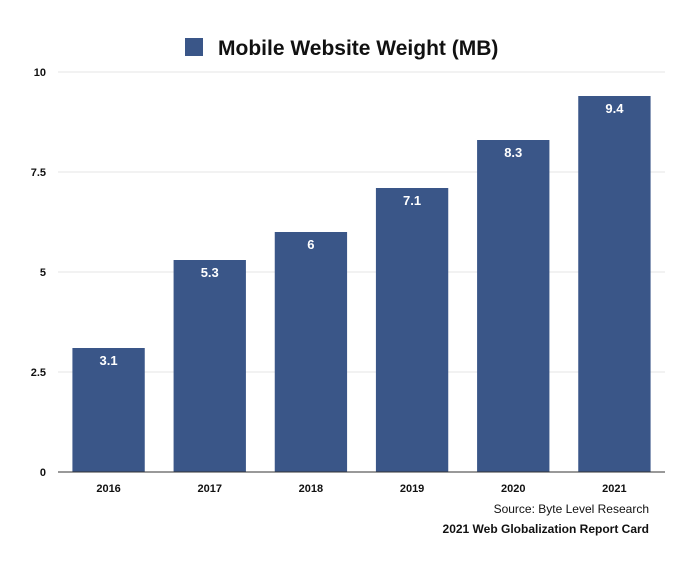  Describe the element at coordinates (210, 489) in the screenshot. I see `x-tick-label: 2017` at that location.